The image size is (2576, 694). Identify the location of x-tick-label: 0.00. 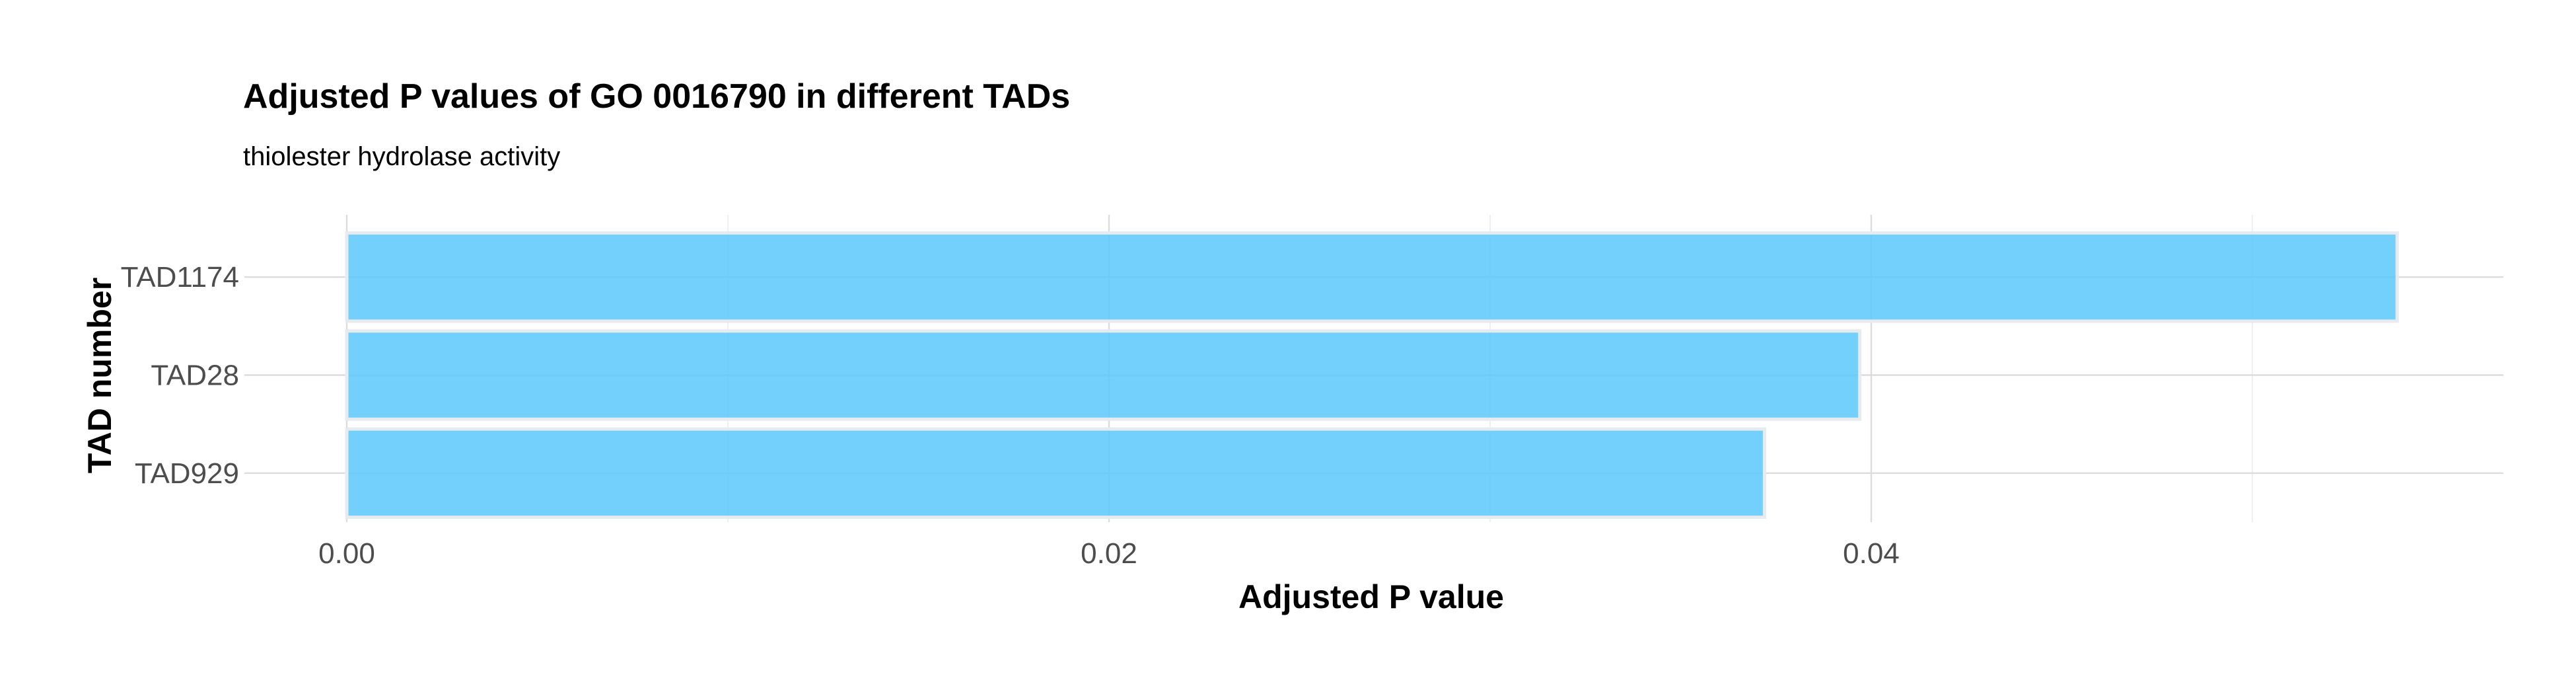
(347, 553).